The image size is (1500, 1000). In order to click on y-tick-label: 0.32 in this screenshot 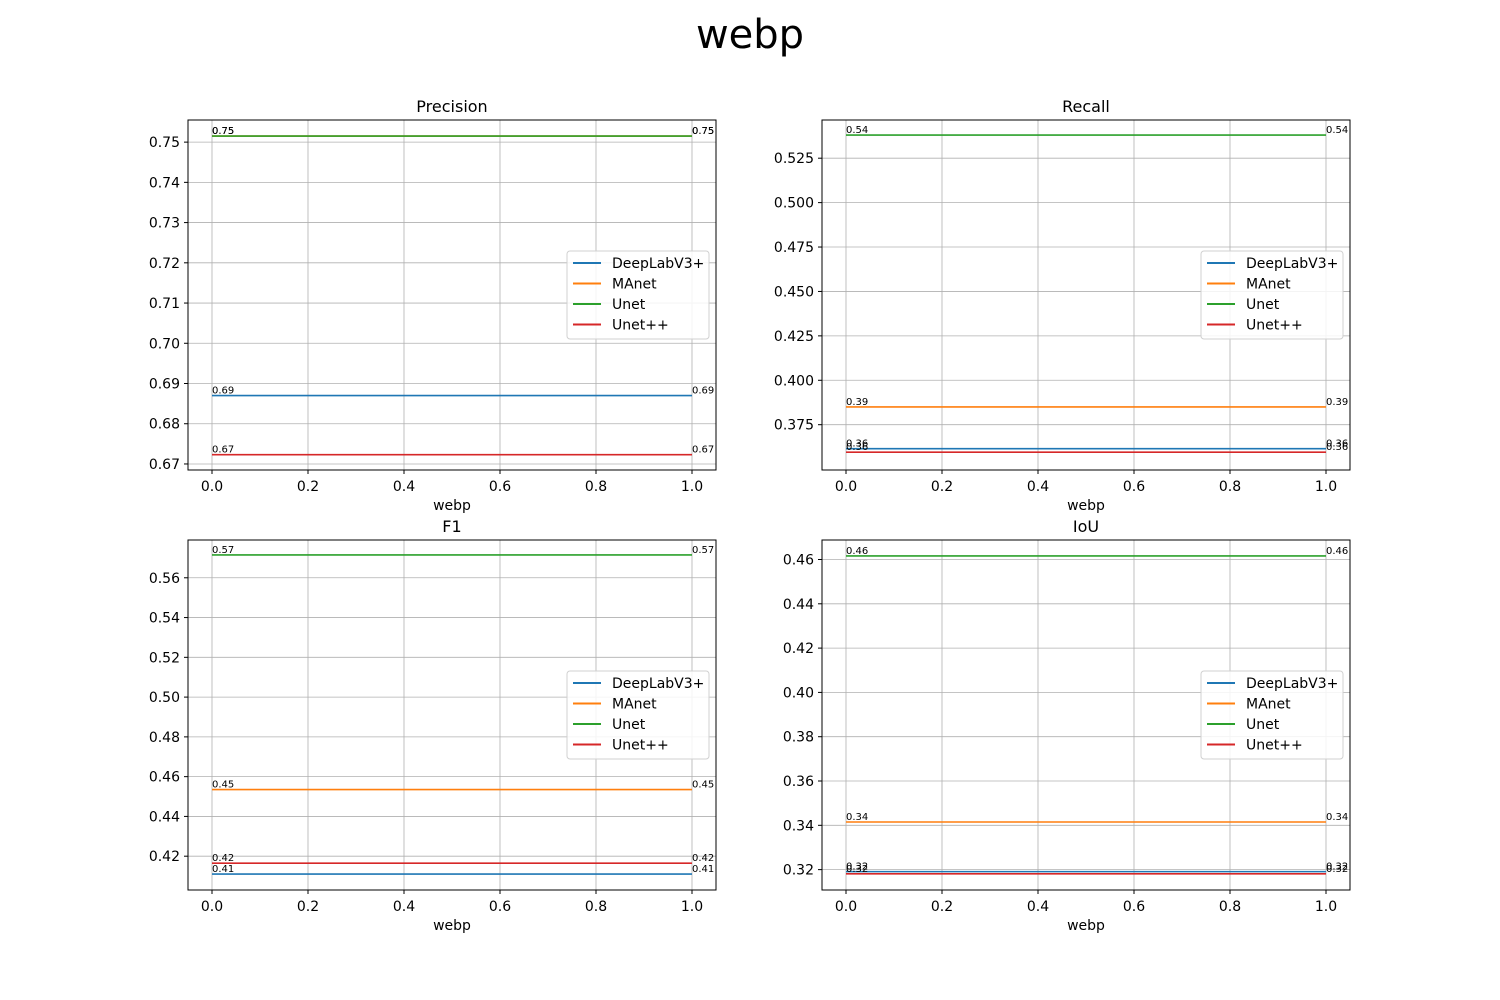, I will do `click(798, 871)`.